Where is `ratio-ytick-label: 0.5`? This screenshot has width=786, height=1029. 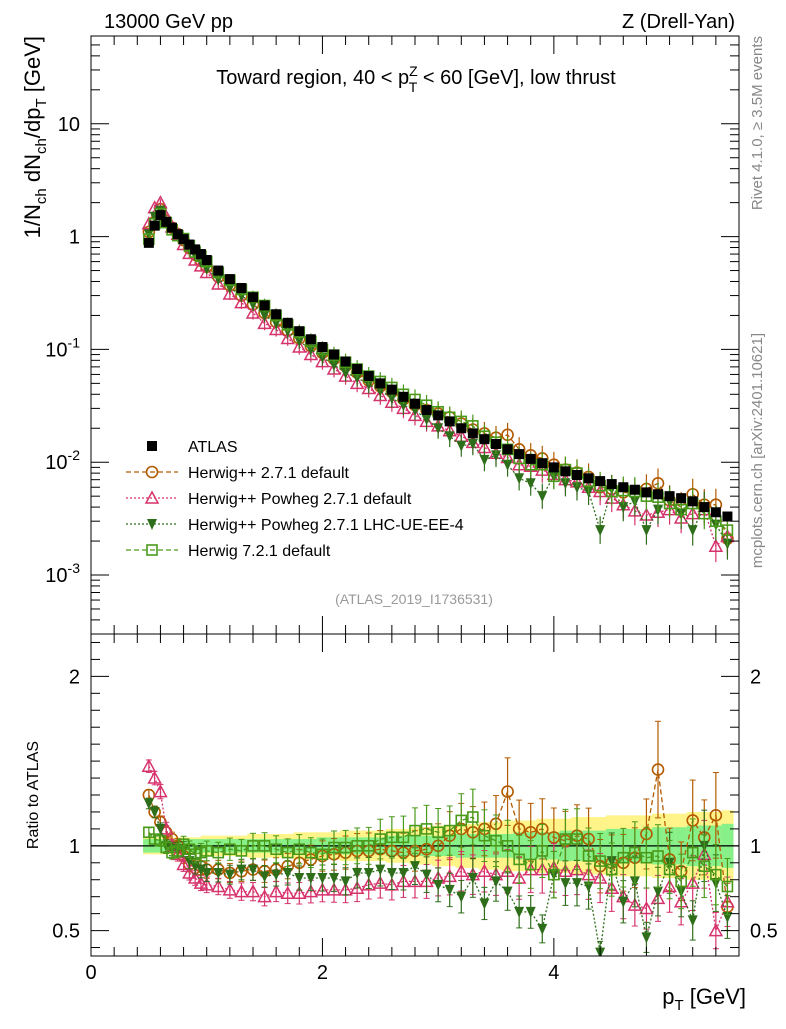
ratio-ytick-label: 0.5 is located at coordinates (66, 932).